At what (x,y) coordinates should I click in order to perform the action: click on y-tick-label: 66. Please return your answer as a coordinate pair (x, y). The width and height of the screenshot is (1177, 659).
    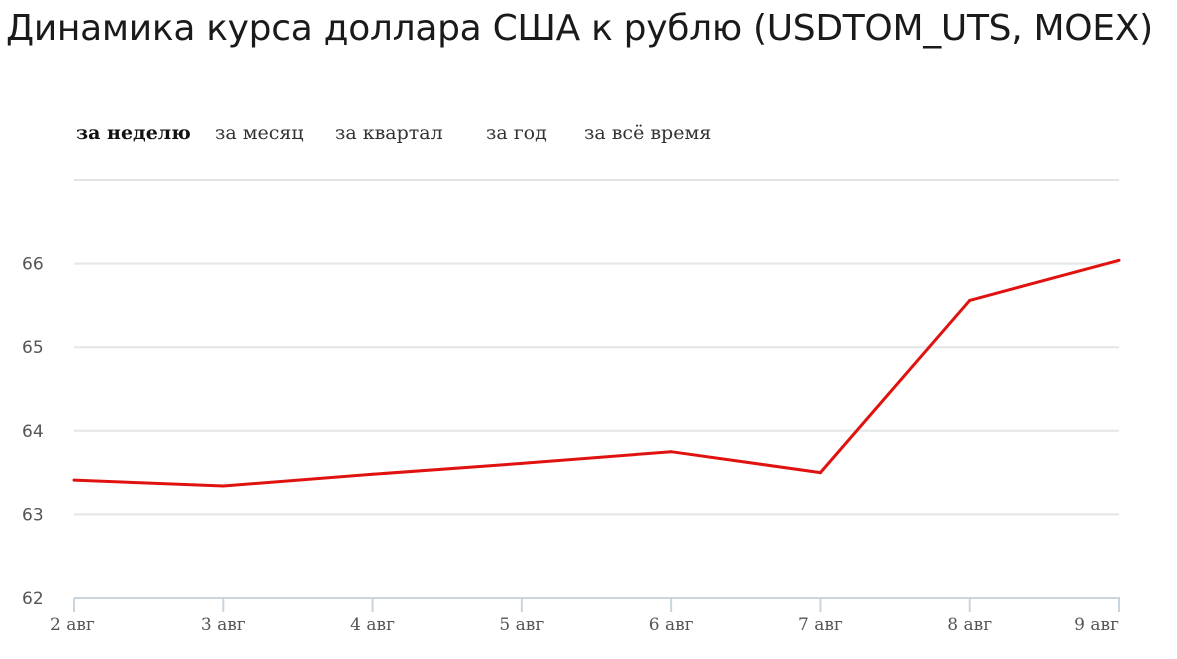
    Looking at the image, I should click on (33, 265).